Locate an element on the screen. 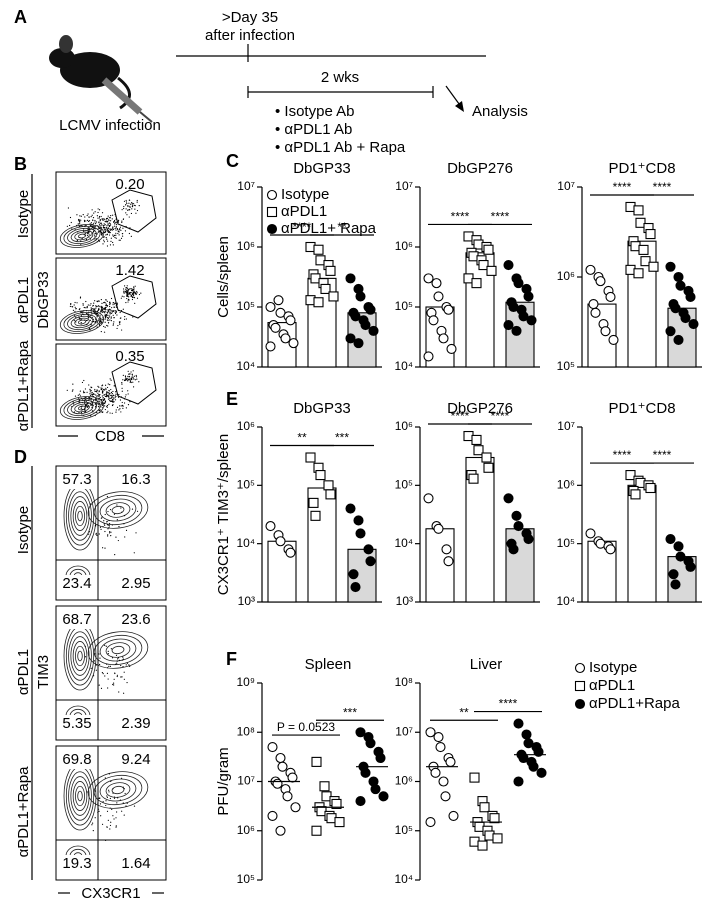 This screenshot has width=708, height=912. y-axis-label: CX3CR1⁺ TIM3⁺/spleen is located at coordinates (223, 514).